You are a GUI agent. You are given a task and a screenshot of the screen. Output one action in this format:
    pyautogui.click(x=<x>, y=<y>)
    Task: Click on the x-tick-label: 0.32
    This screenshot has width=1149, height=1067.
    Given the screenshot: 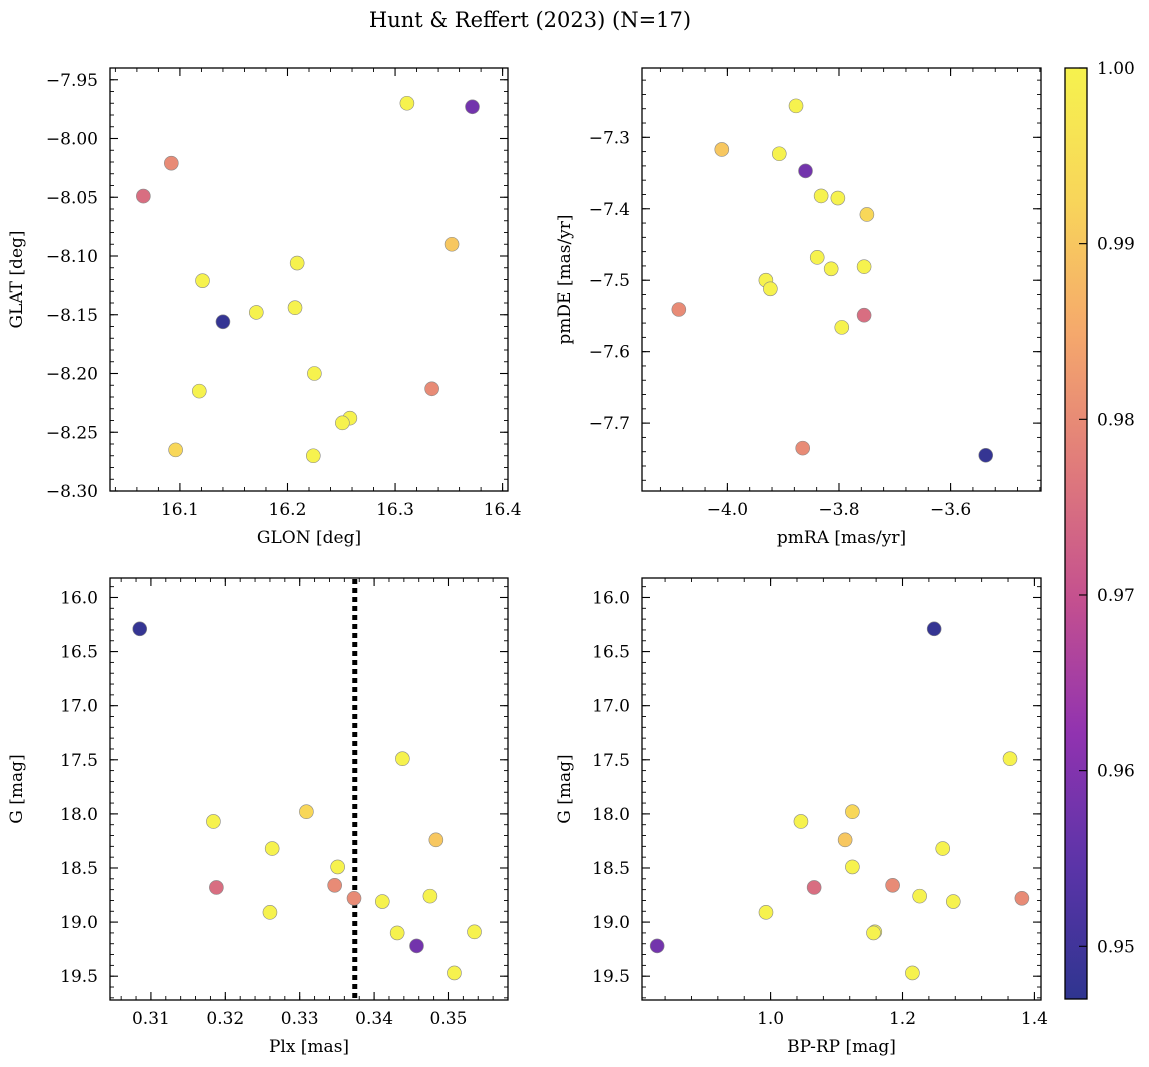 What is the action you would take?
    pyautogui.click(x=225, y=1019)
    